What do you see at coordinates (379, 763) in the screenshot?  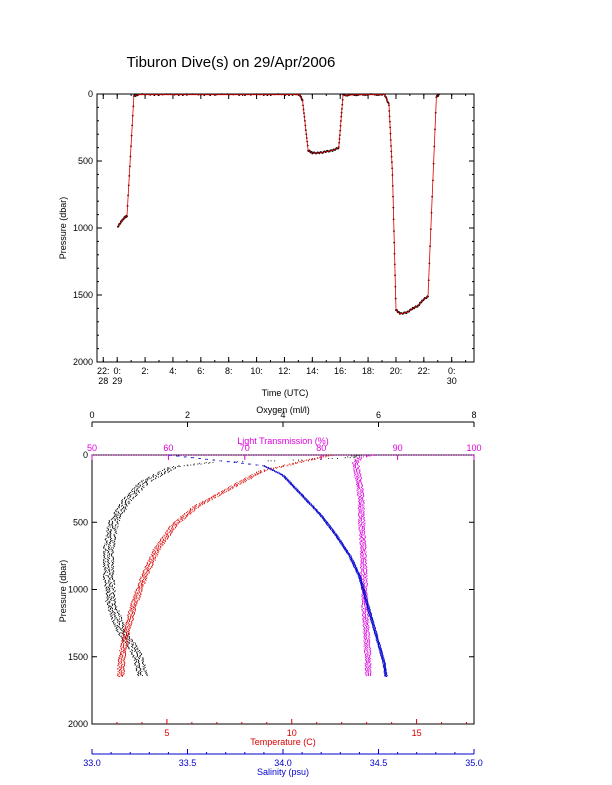 I see `salinity-tick-label: 34.5` at bounding box center [379, 763].